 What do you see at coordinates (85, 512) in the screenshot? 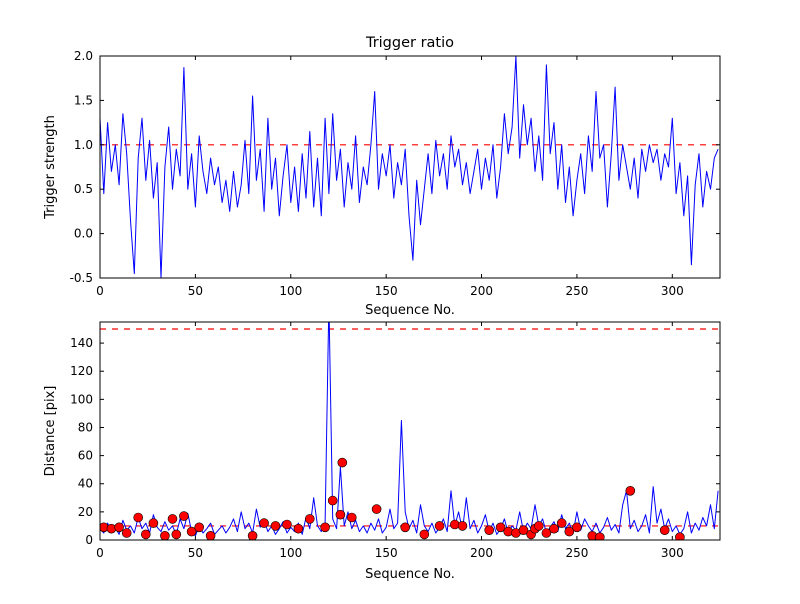
I see `svg-text: 20` at bounding box center [85, 512].